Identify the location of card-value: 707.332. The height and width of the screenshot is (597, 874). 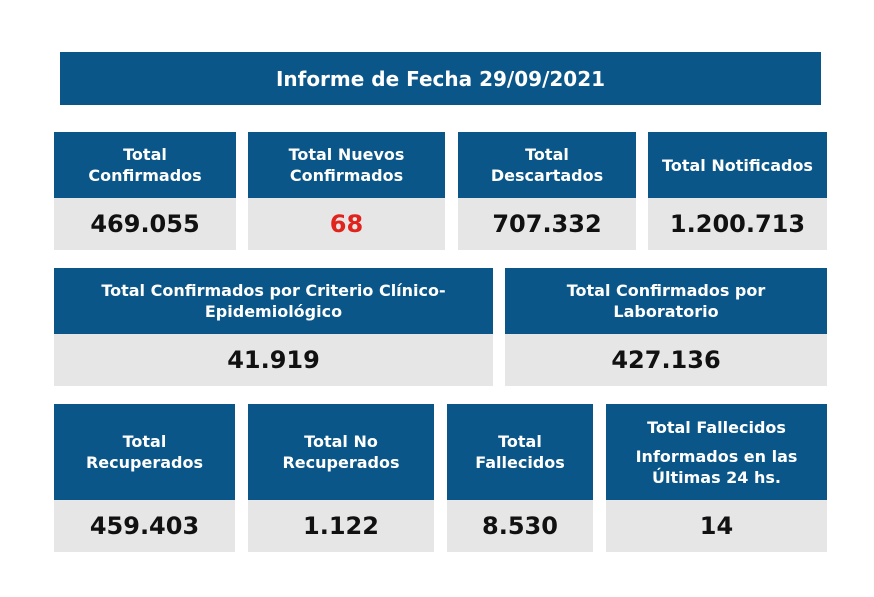
(547, 224).